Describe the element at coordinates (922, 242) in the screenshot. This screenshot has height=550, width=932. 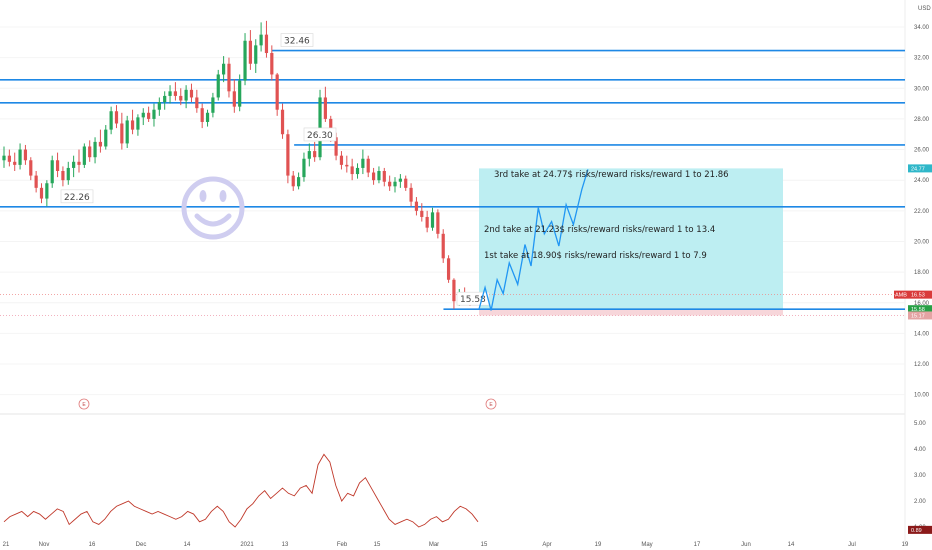
I see `price-tick-label: 20.00` at that location.